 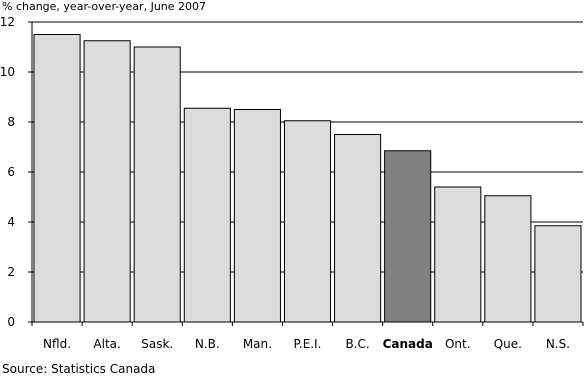 What do you see at coordinates (7, 22) in the screenshot?
I see `y-tick-label-12: 12` at bounding box center [7, 22].